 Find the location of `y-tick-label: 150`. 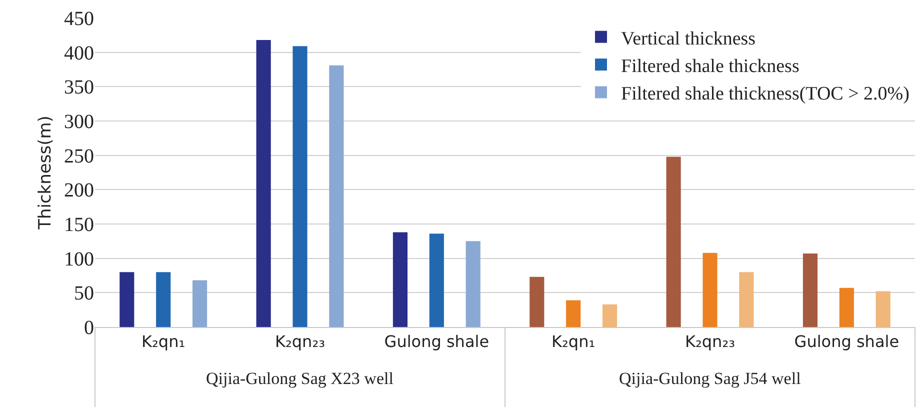

y-tick-label: 150 is located at coordinates (79, 225).